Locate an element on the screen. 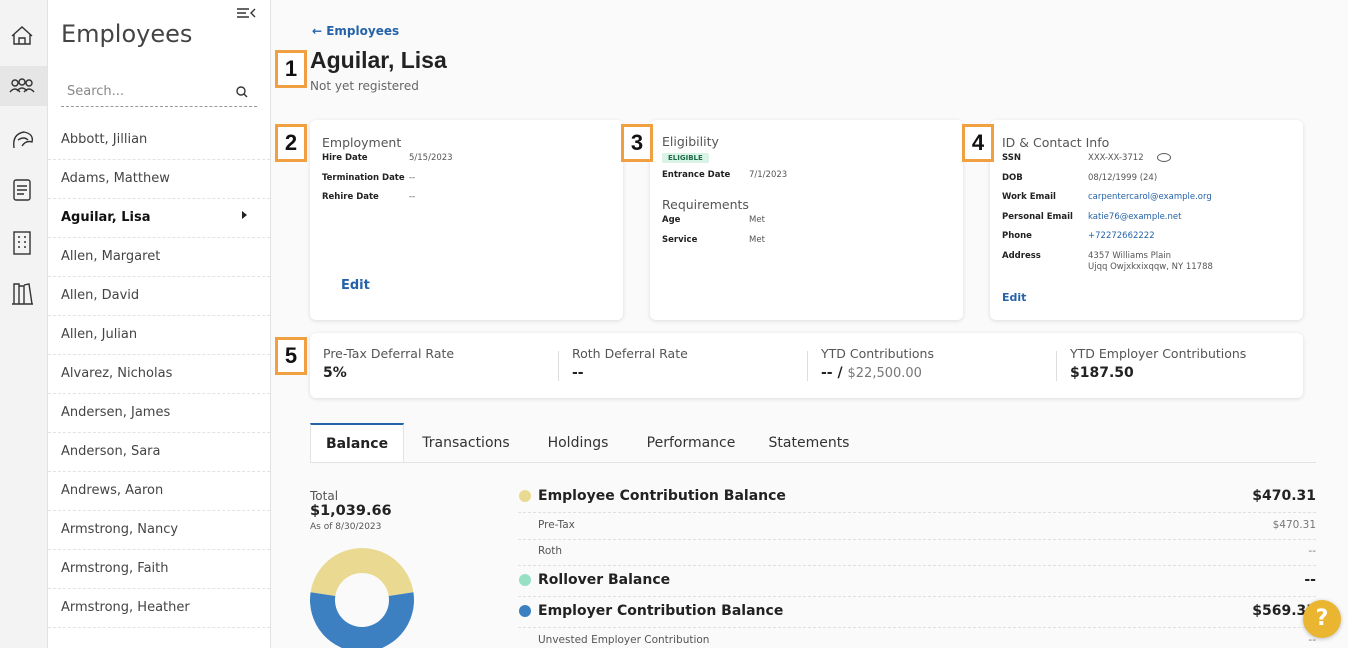 The width and height of the screenshot is (1348, 648). employee-row: Armstrong, Heather is located at coordinates (159, 608).